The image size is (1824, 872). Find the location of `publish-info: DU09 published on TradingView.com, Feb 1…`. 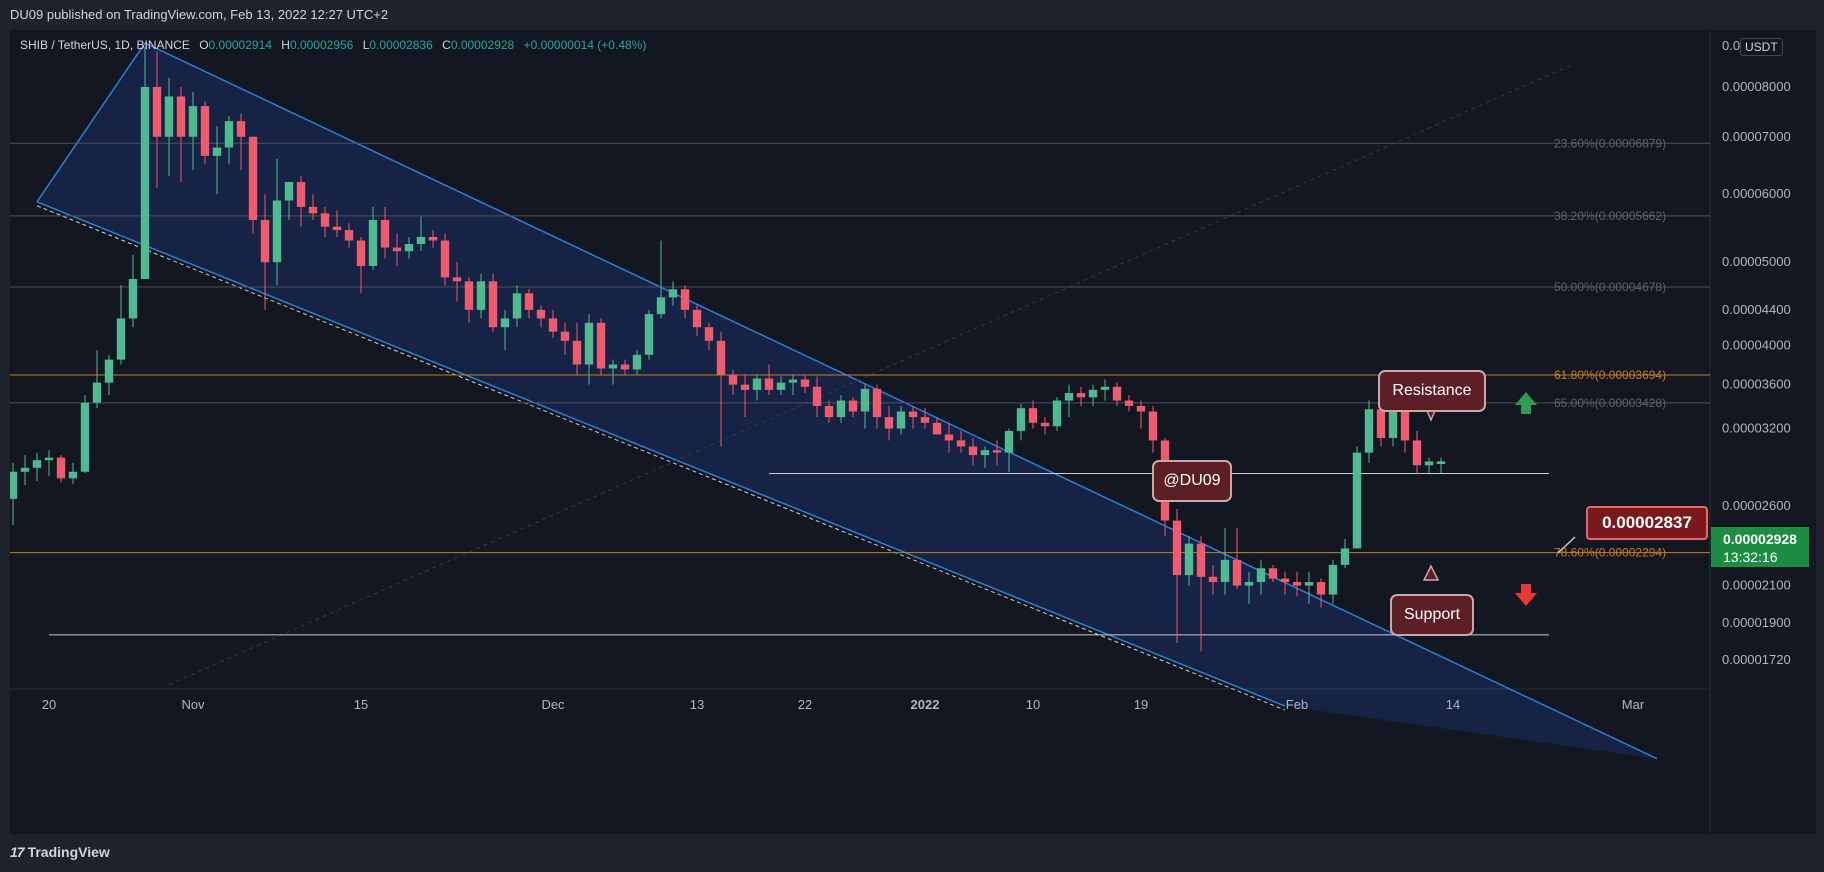

publish-info: DU09 published on TradingView.com, Feb 1… is located at coordinates (199, 14).